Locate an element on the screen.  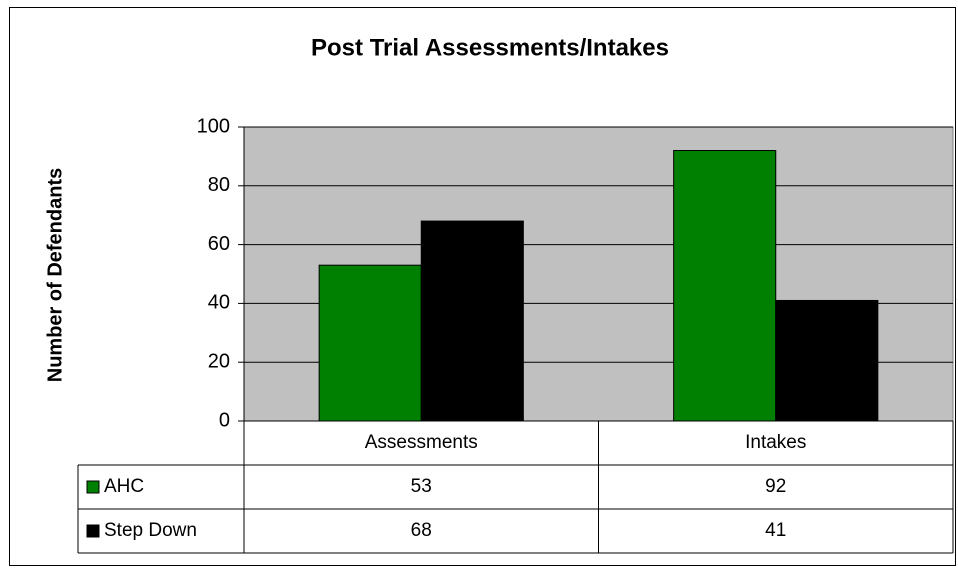
legend-label: AHC is located at coordinates (124, 486).